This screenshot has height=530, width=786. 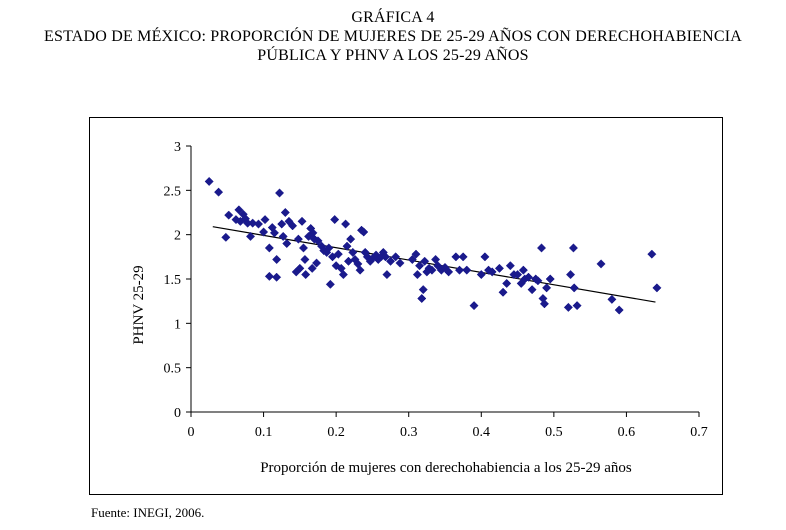 I want to click on y-tick-label: 2, so click(x=177, y=236).